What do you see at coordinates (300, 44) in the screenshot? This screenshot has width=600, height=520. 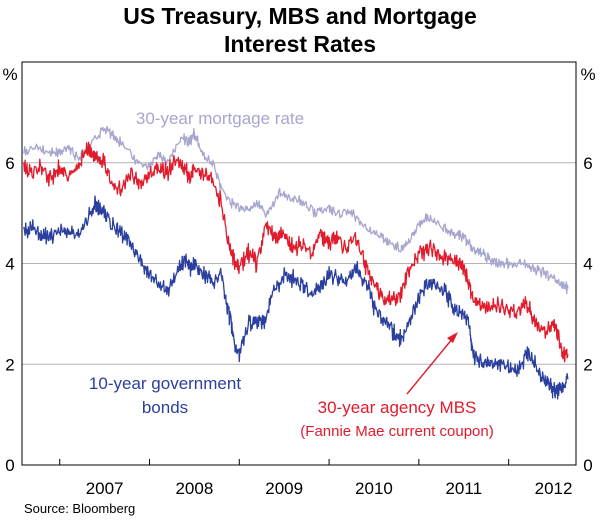 I see `chart-title-line2: Interest Rates` at bounding box center [300, 44].